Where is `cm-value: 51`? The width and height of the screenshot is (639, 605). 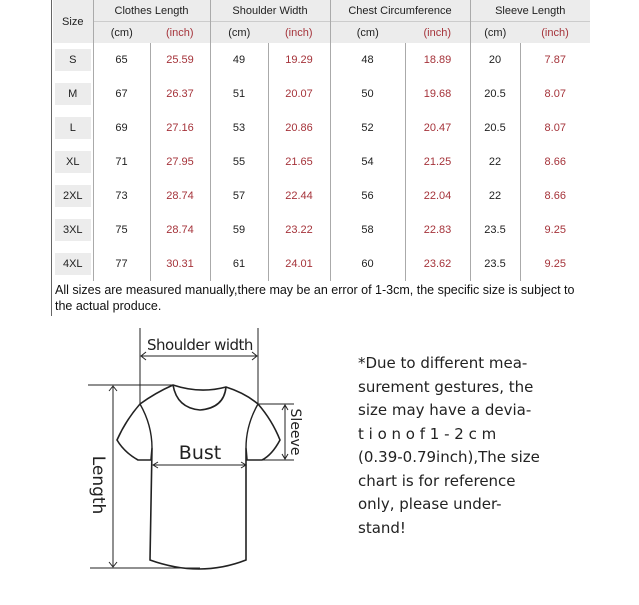 cm-value: 51 is located at coordinates (238, 94).